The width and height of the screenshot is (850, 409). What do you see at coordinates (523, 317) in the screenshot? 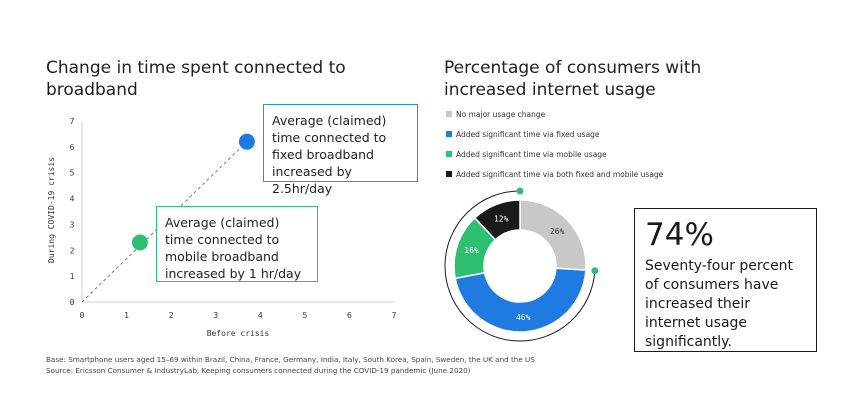
I see `donut-slice-label: 46%` at bounding box center [523, 317].